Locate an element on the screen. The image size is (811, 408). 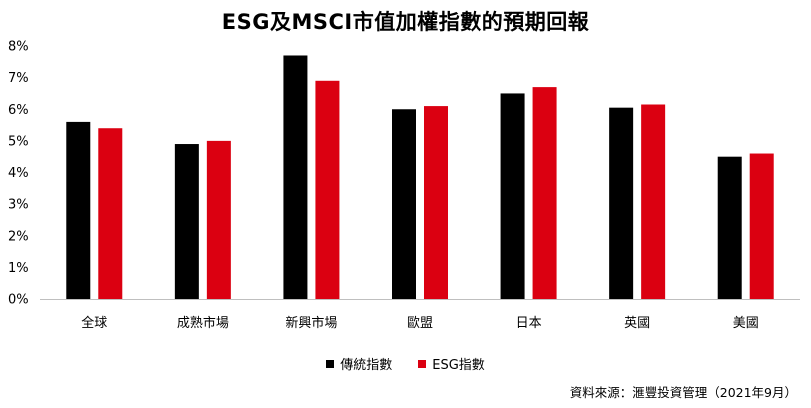
source-note: 資料來源：滙豐投資管理（2021年9月） is located at coordinates (683, 392).